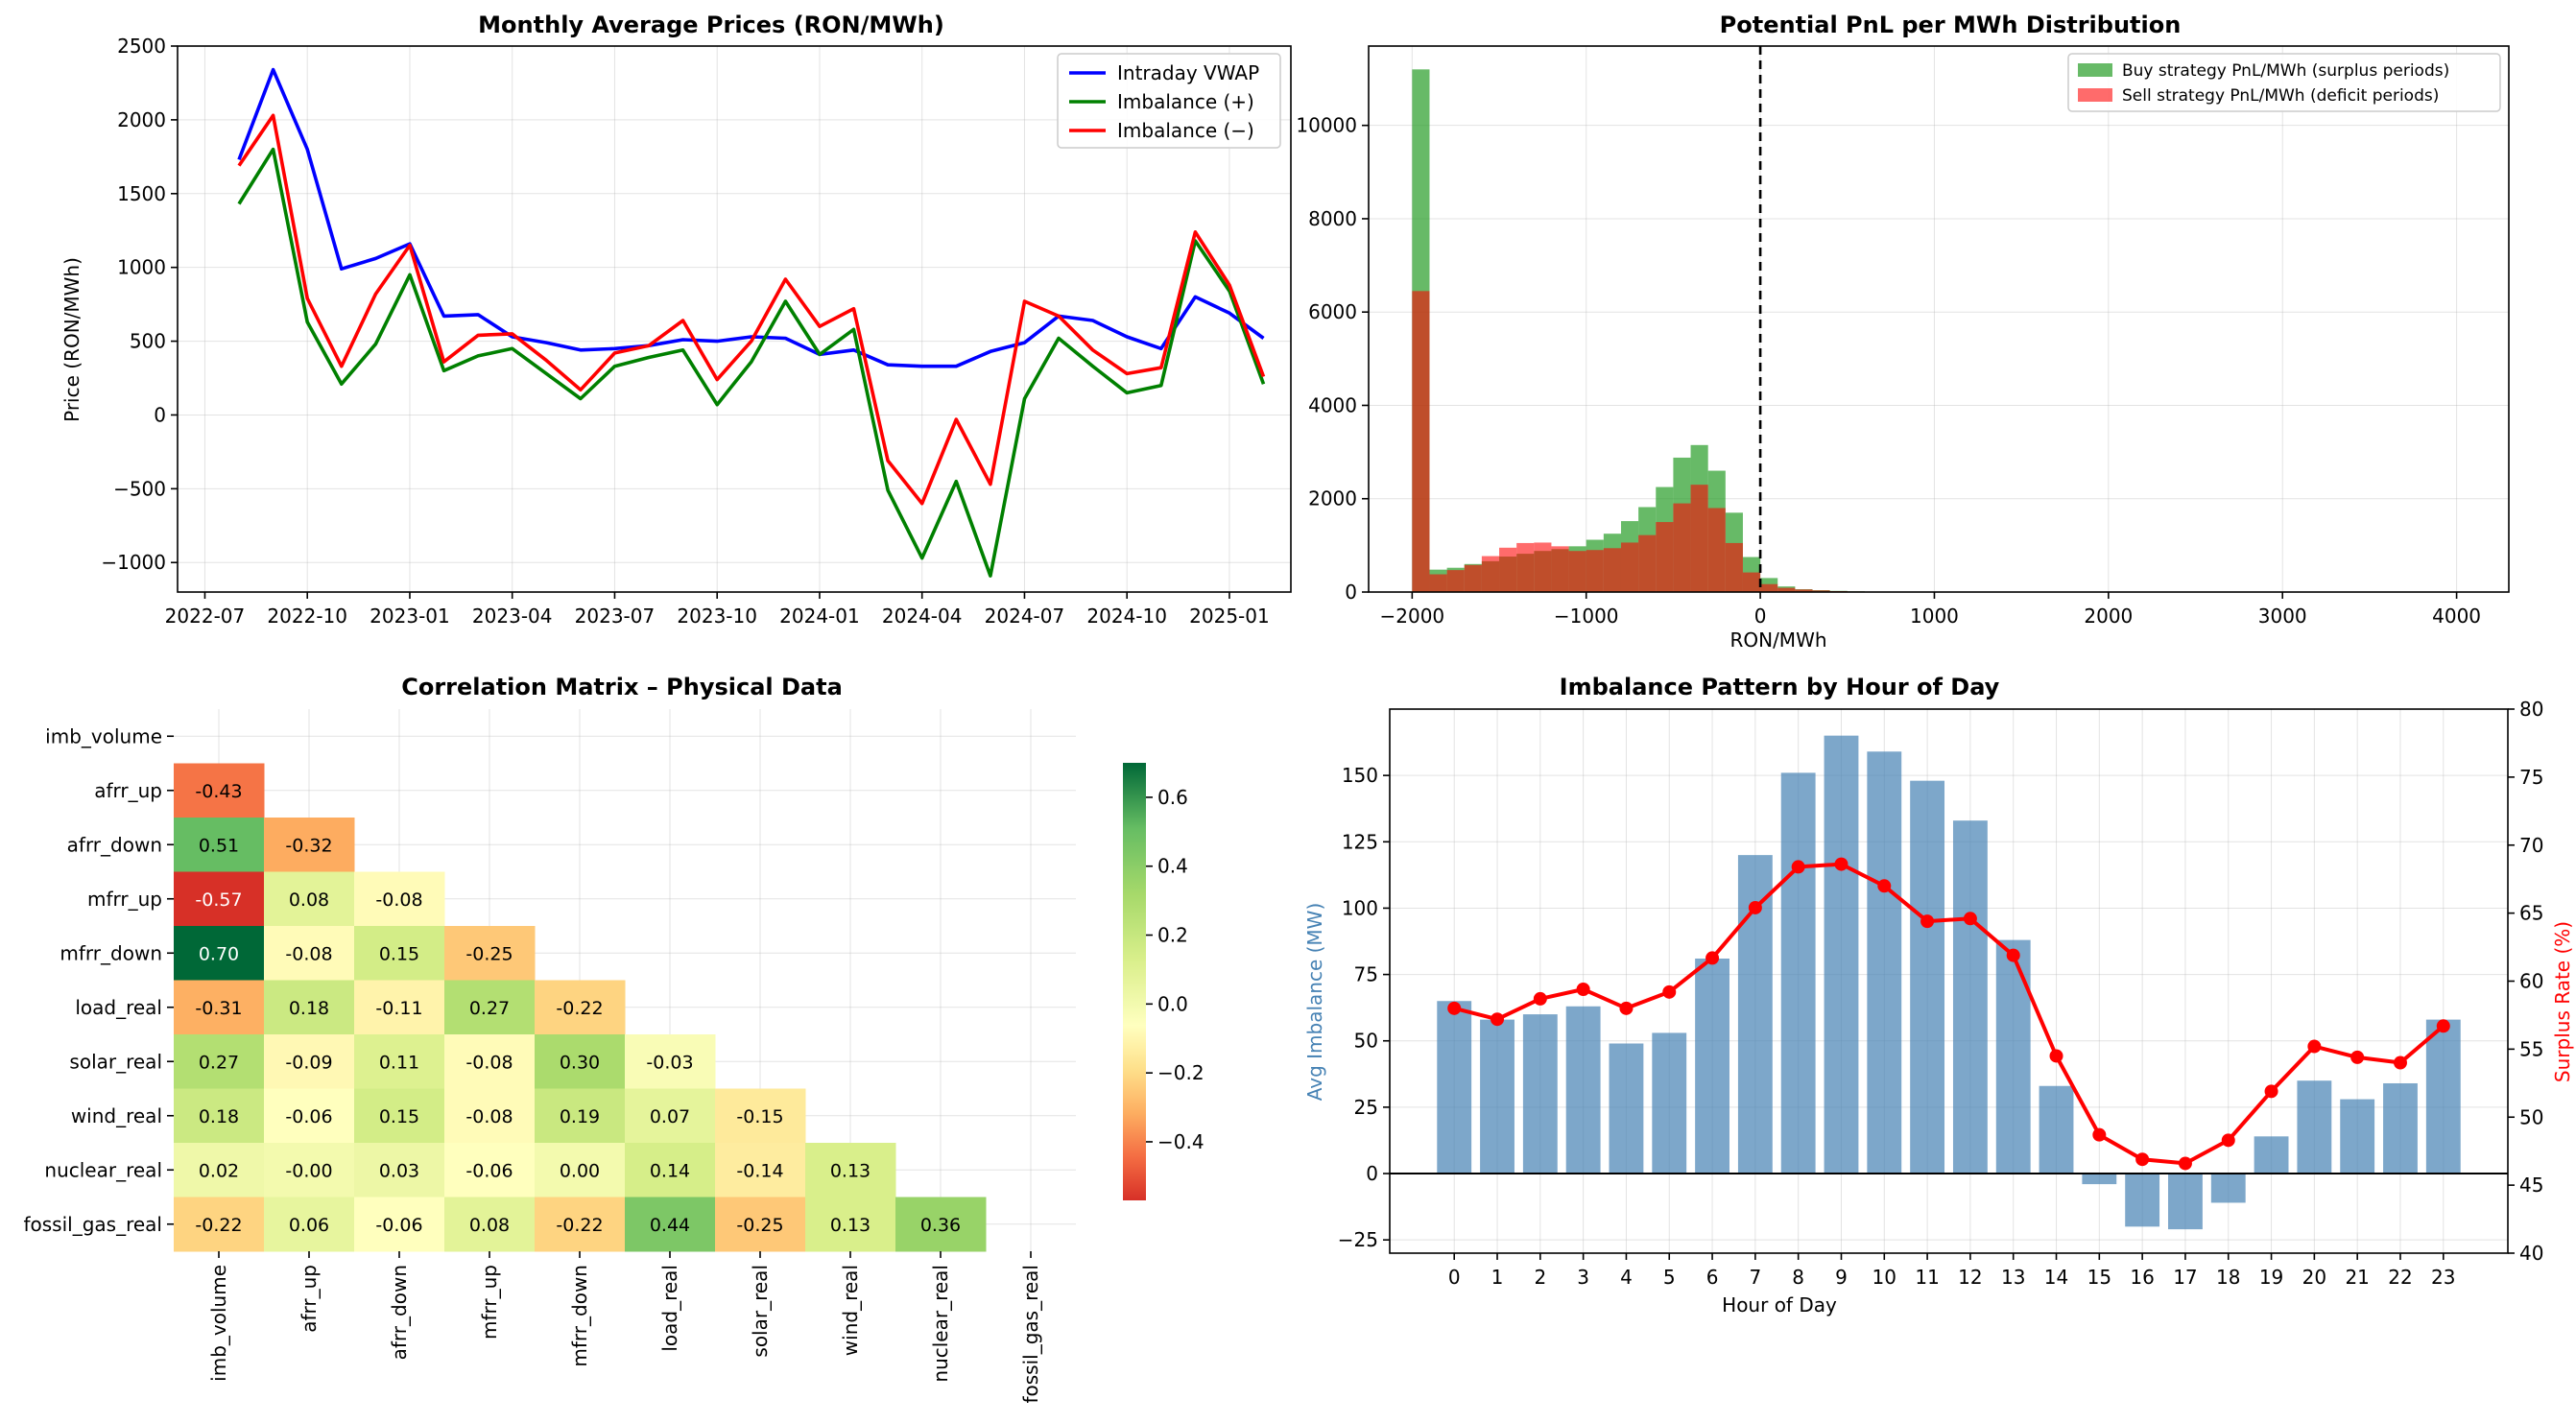  What do you see at coordinates (2095, 95) in the screenshot?
I see `legend-swatch` at bounding box center [2095, 95].